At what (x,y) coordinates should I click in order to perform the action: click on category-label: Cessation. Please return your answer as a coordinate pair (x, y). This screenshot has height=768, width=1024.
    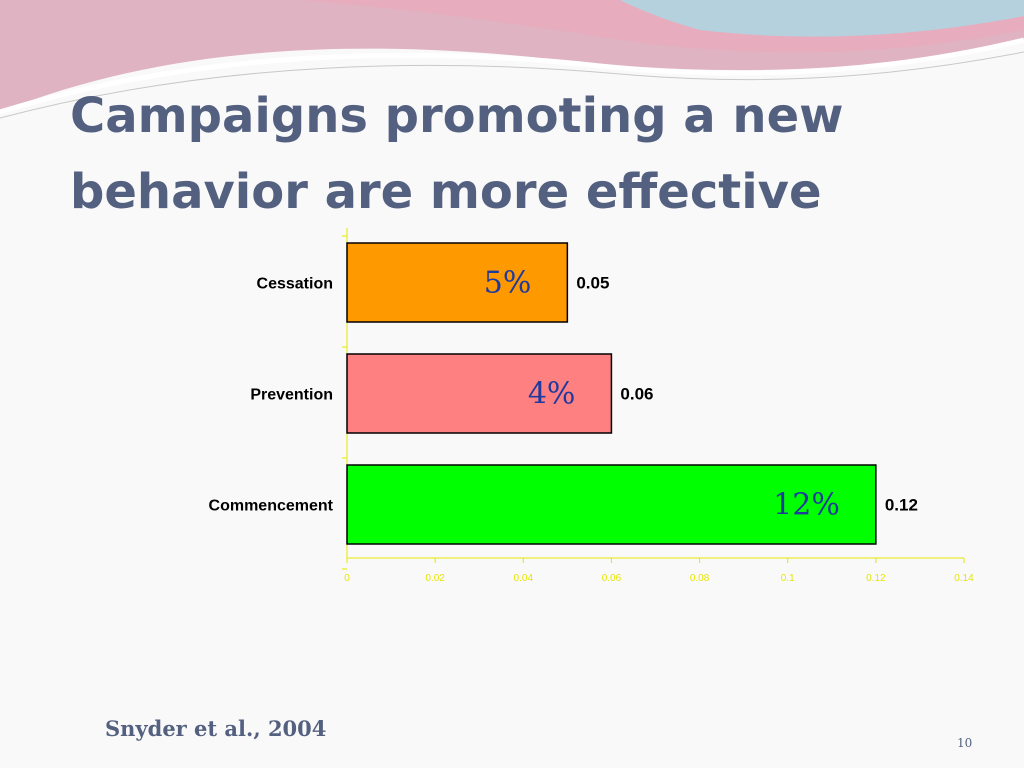
    Looking at the image, I should click on (295, 284).